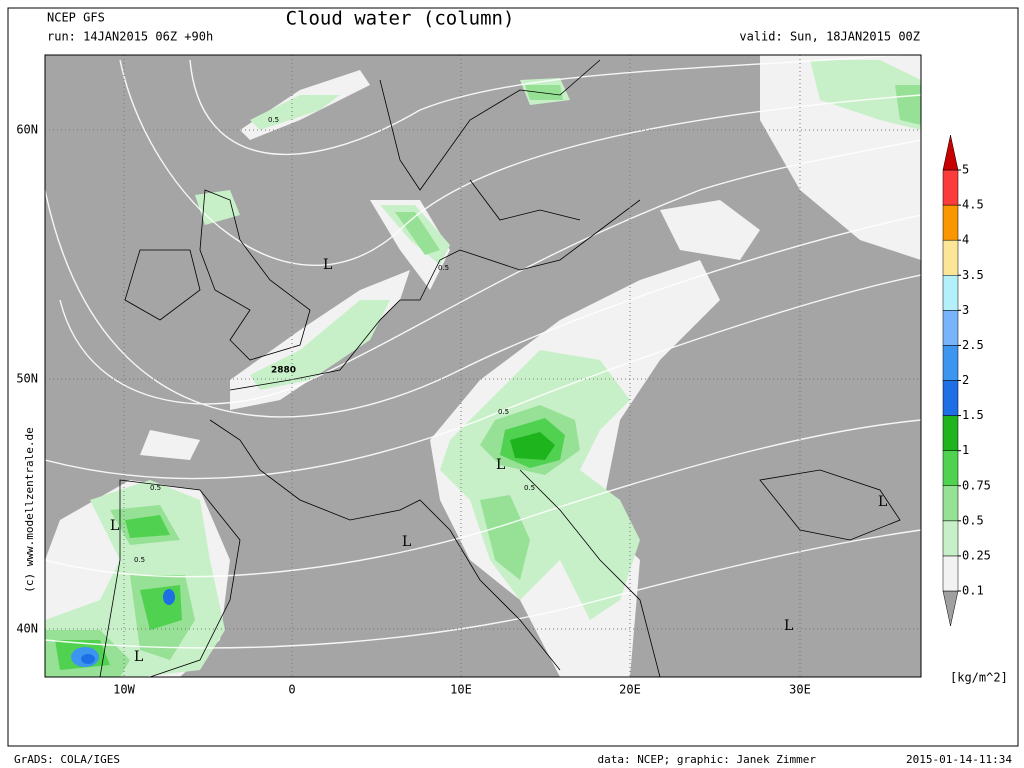  What do you see at coordinates (27, 130) in the screenshot?
I see `lat-label: 60N` at bounding box center [27, 130].